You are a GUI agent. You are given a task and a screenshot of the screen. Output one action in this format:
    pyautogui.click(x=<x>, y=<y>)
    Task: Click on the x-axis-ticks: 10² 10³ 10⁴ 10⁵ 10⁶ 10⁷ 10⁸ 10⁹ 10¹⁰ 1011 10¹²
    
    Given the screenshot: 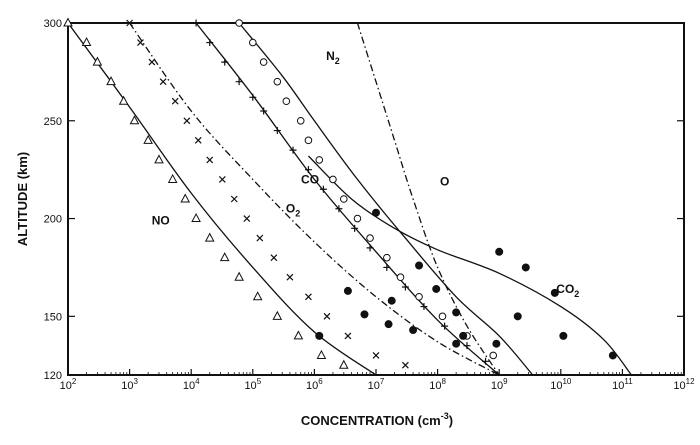 What is the action you would take?
    pyautogui.click(x=377, y=380)
    